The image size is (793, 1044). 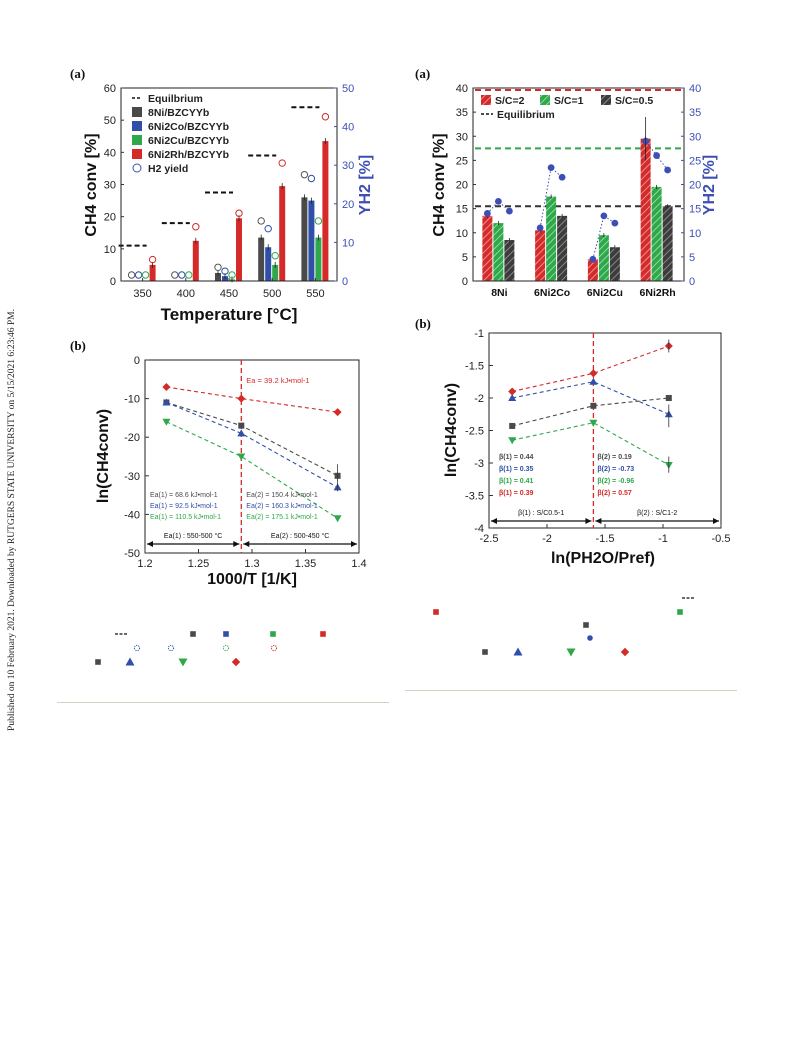 What do you see at coordinates (348, 205) in the screenshot?
I see `y2-tick-label: 20` at bounding box center [348, 205].